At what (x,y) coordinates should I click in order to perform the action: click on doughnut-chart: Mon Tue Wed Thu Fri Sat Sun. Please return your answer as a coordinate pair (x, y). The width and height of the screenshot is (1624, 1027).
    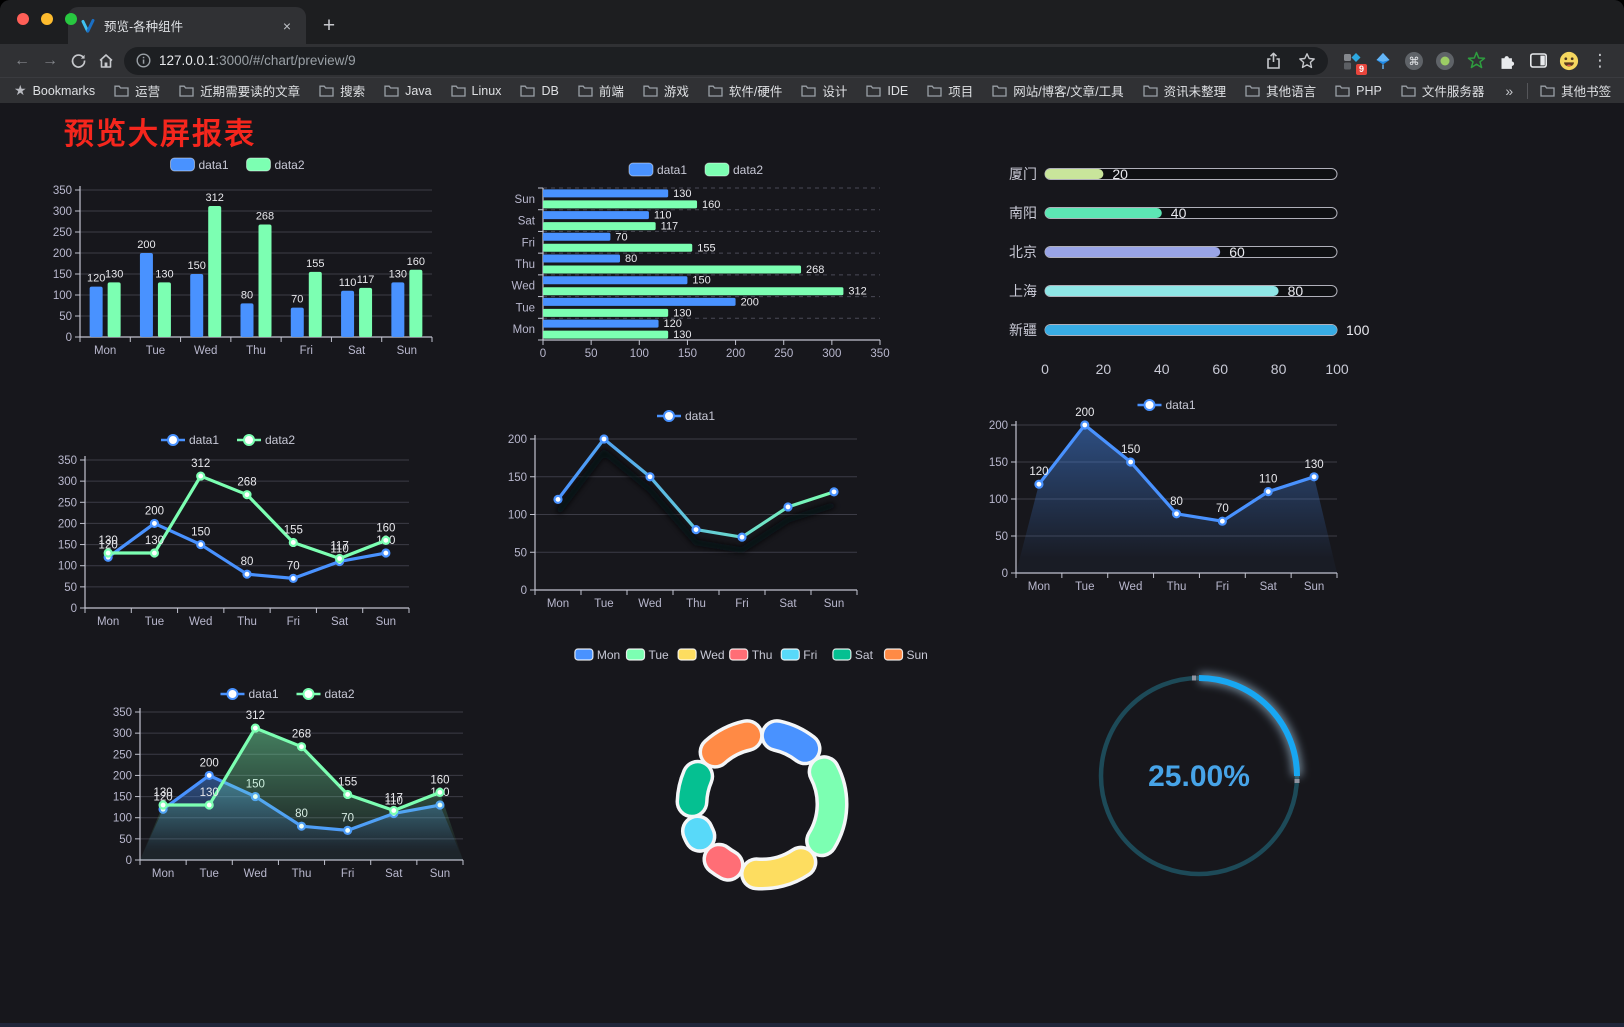
    Looking at the image, I should click on (750, 776).